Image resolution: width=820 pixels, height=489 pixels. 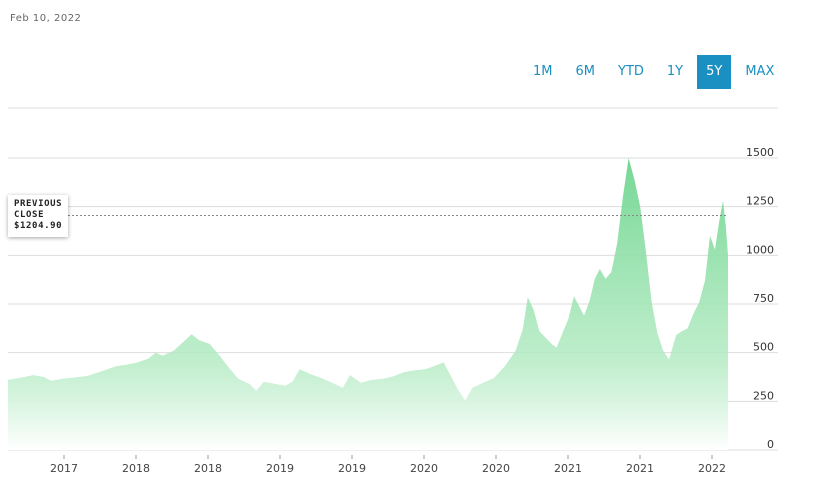 What do you see at coordinates (714, 72) in the screenshot?
I see `range-5y-button: 5Y` at bounding box center [714, 72].